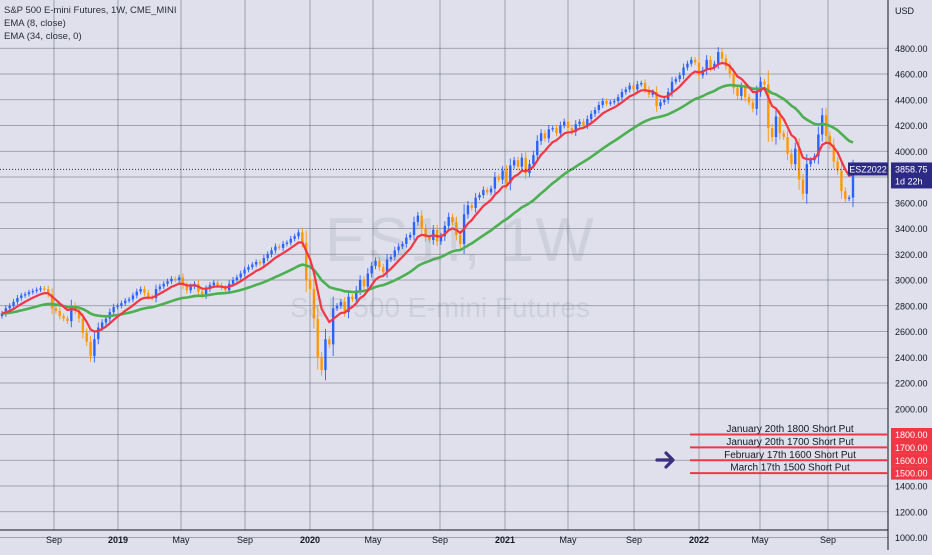  I want to click on countdown-text: 1d 22h, so click(909, 181).